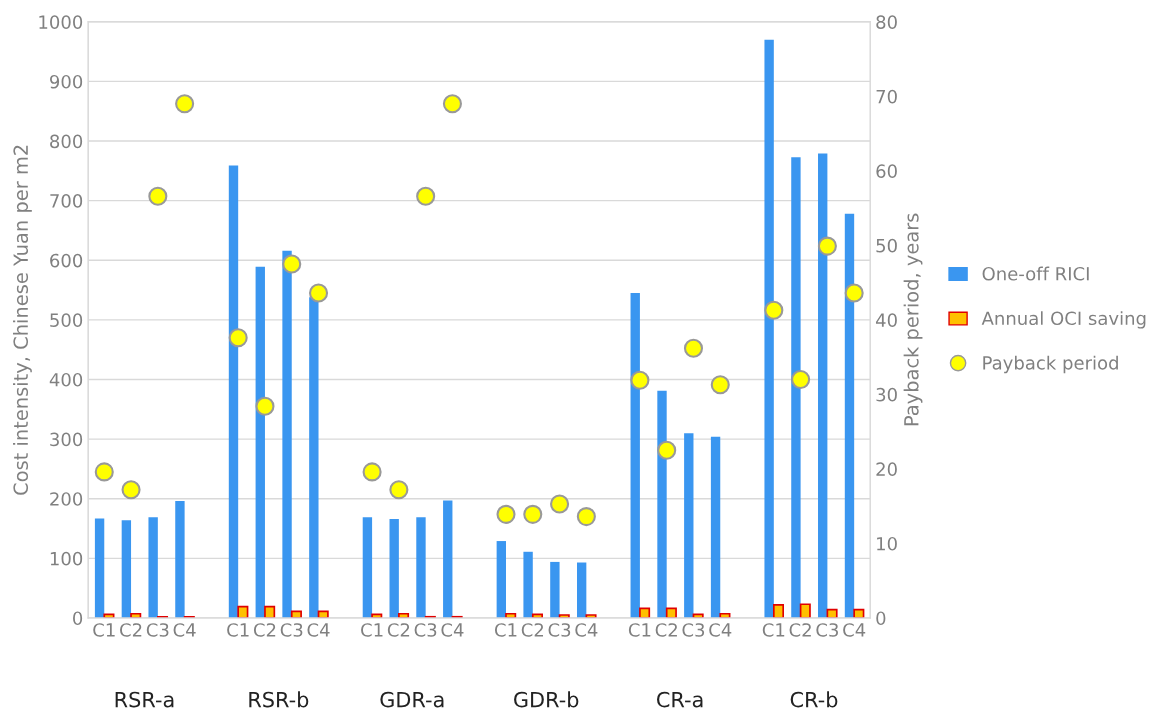 The image size is (1176, 727). Describe the element at coordinates (66, 201) in the screenshot. I see `y-tick-label: 700` at that location.